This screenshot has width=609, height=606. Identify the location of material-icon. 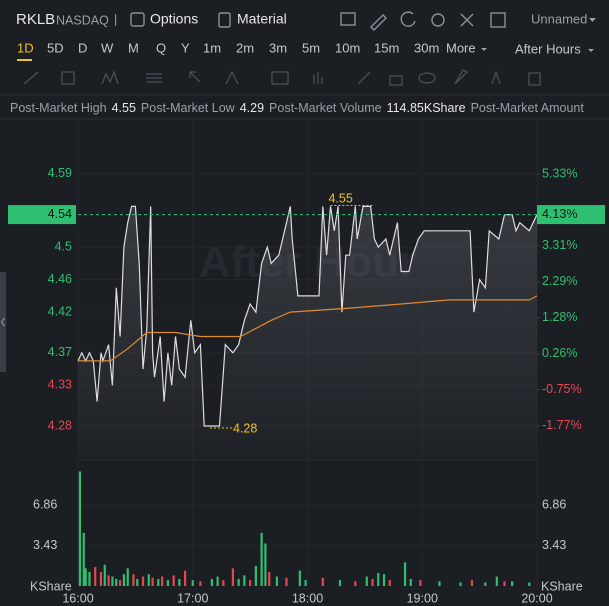
(224, 20).